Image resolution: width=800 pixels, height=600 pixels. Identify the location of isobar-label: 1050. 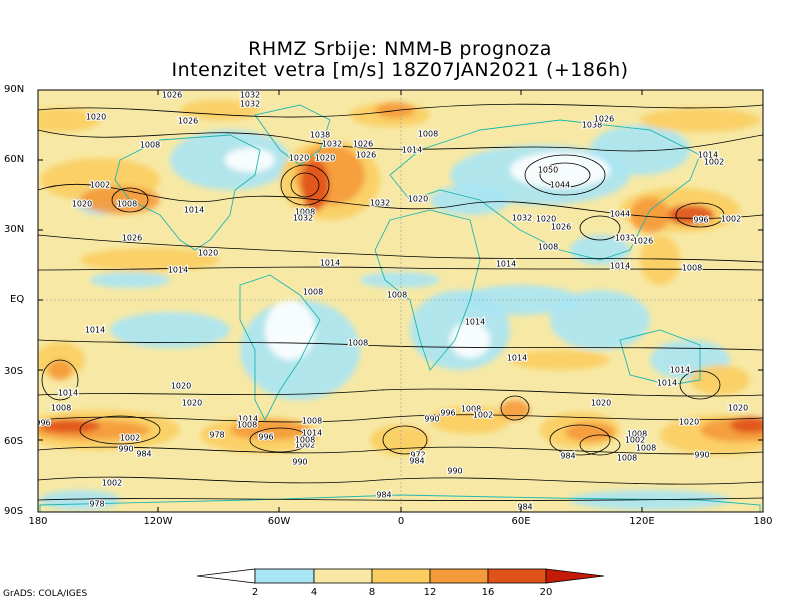
(548, 170).